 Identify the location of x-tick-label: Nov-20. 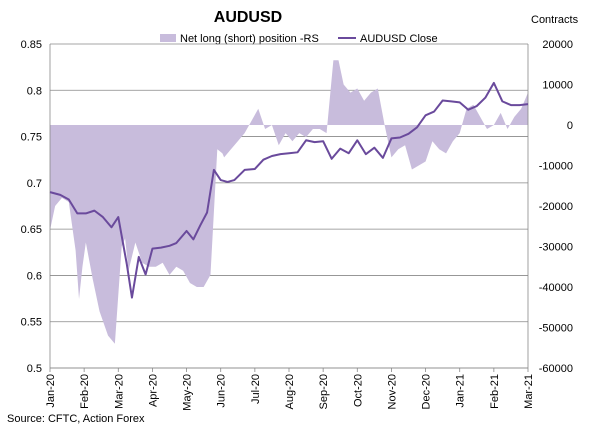
(392, 391).